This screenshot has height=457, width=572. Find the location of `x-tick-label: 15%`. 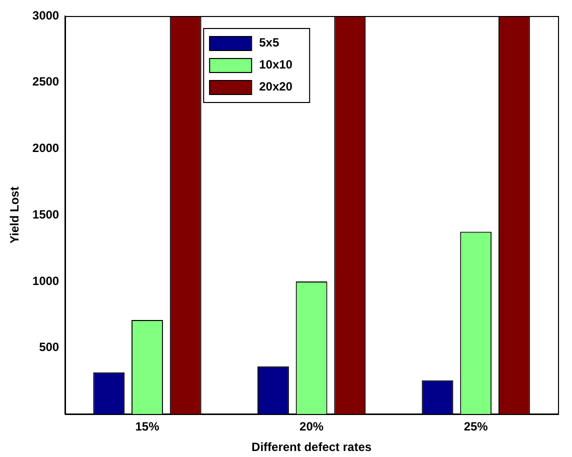

x-tick-label: 15% is located at coordinates (147, 427).